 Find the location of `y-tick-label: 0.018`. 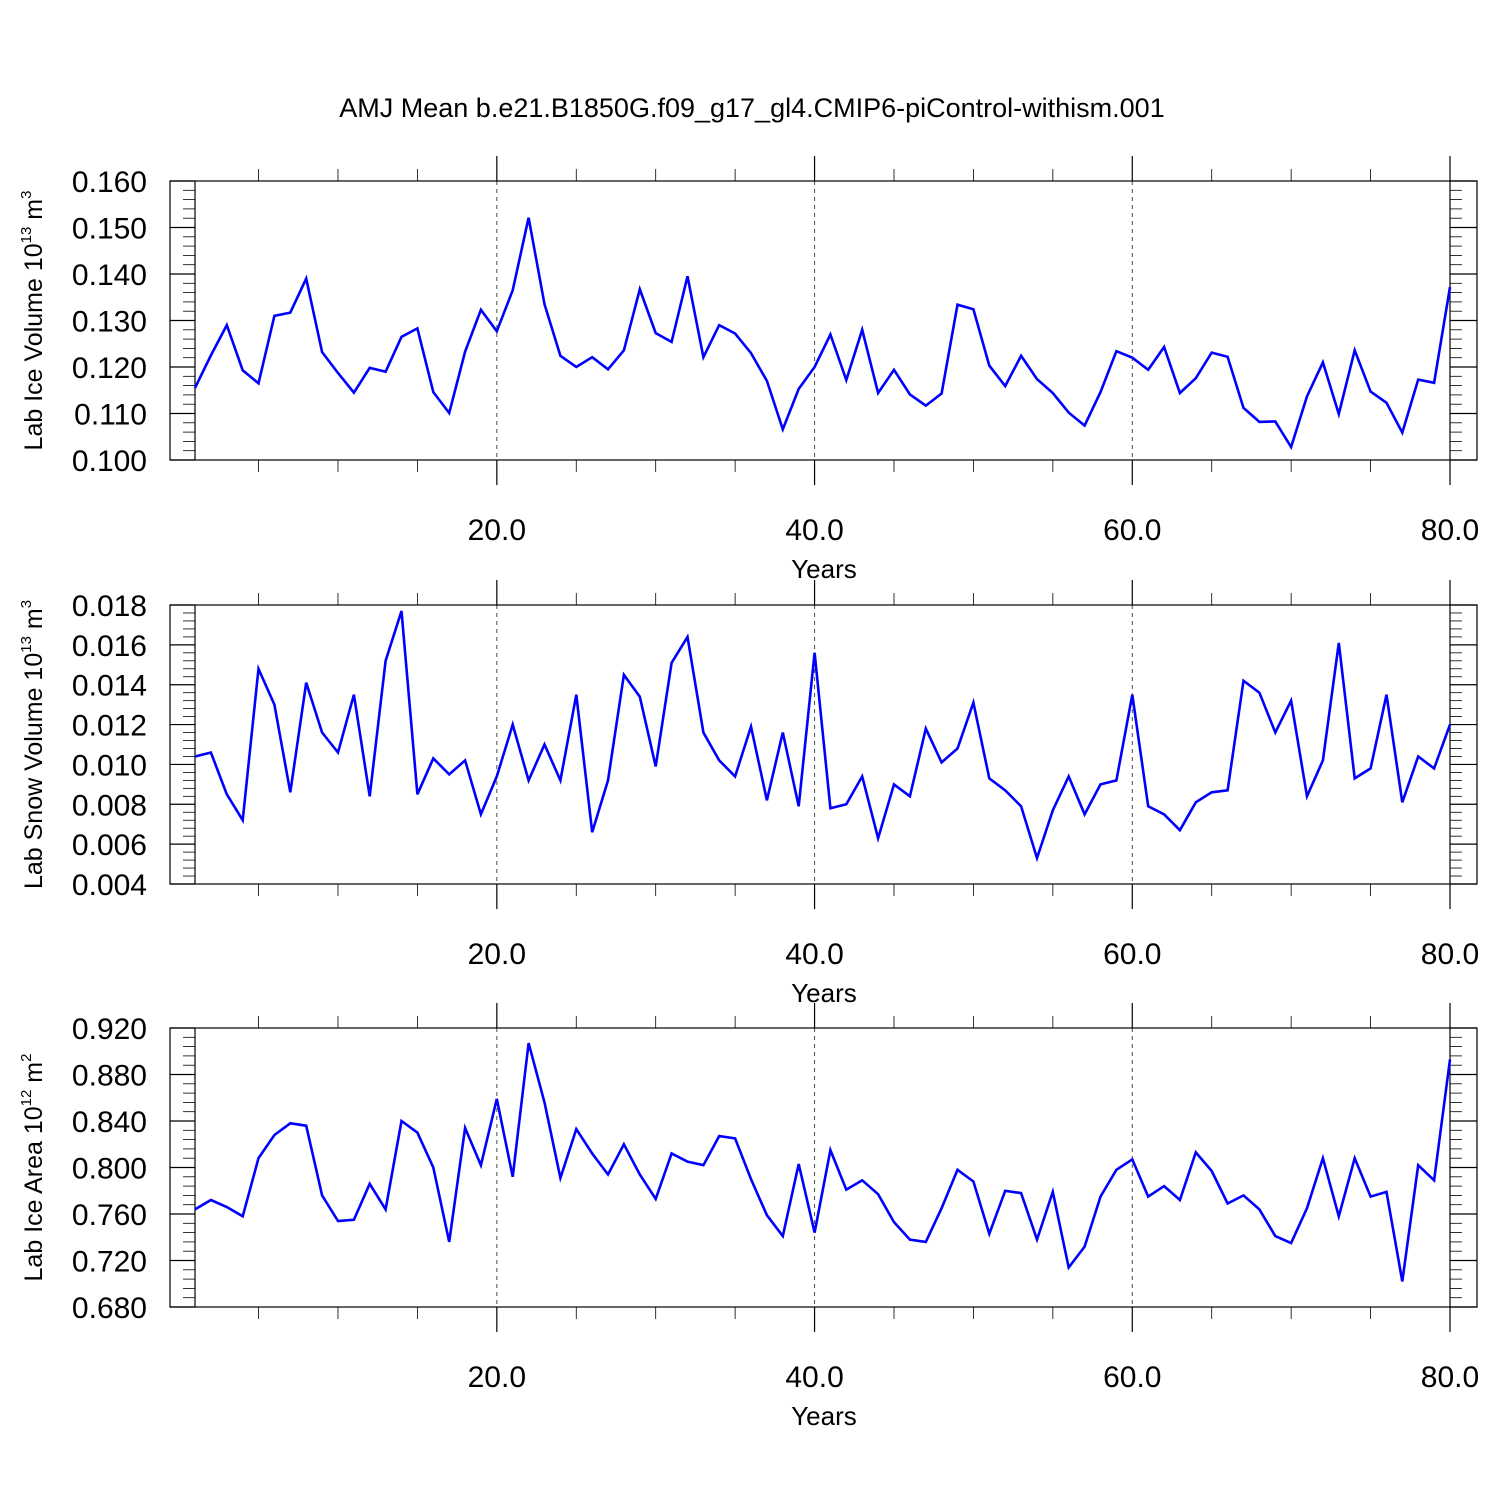

y-tick-label: 0.018 is located at coordinates (109, 606).